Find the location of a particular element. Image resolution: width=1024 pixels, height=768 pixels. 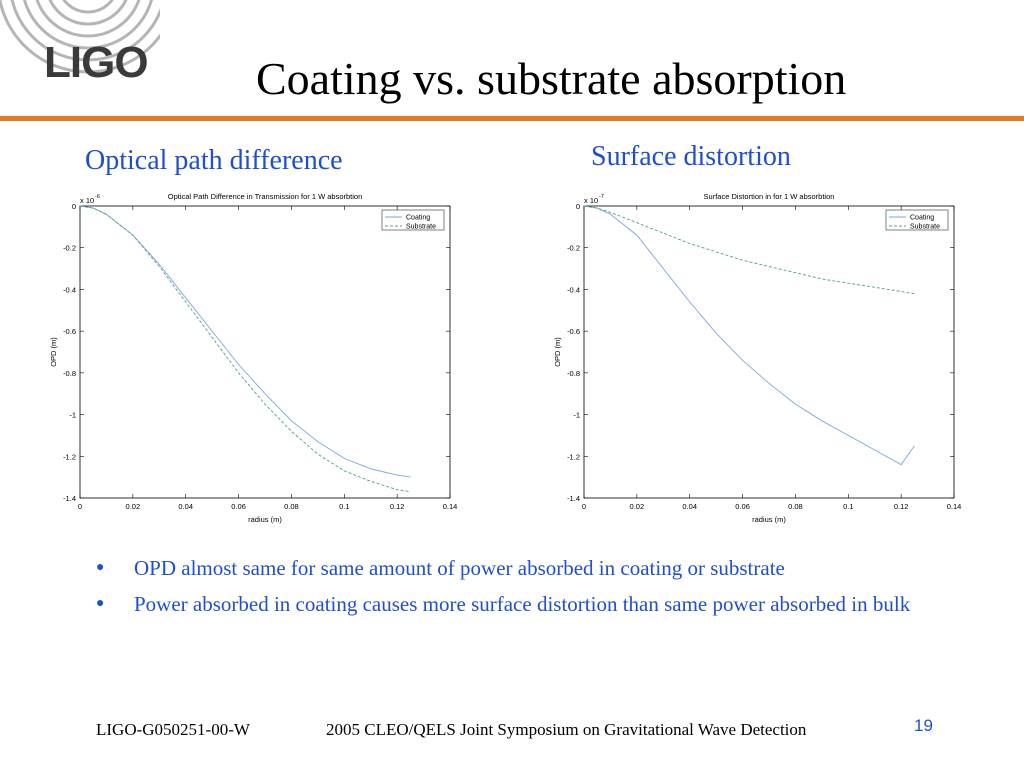

ligo-arcs-logo is located at coordinates (80, 37).